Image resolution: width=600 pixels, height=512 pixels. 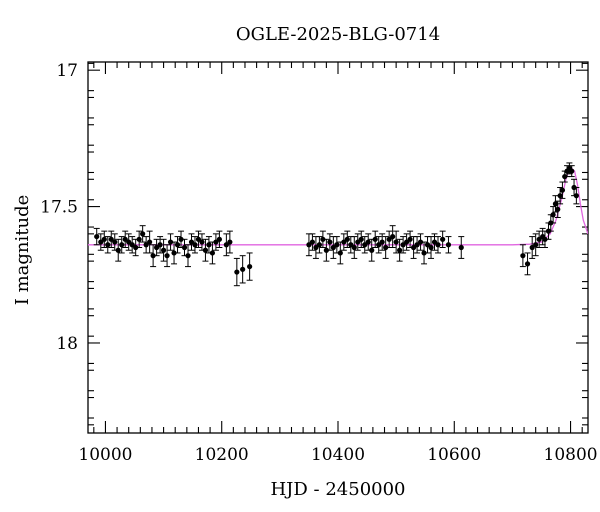 I want to click on chart-title: OGLE-2025-BLG-0714, so click(x=338, y=34).